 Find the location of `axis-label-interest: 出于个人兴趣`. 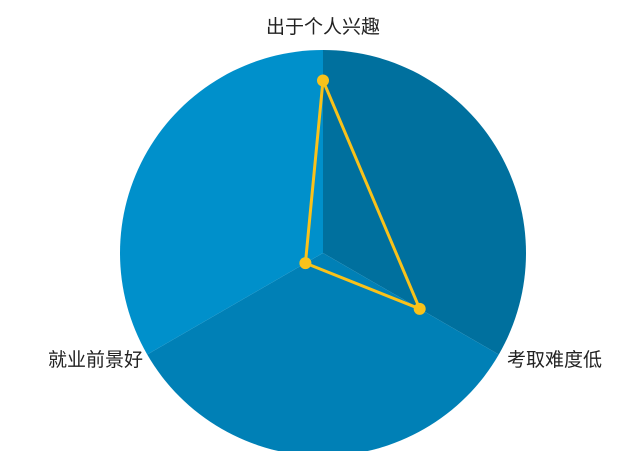

axis-label-interest: 出于个人兴趣 is located at coordinates (323, 27).